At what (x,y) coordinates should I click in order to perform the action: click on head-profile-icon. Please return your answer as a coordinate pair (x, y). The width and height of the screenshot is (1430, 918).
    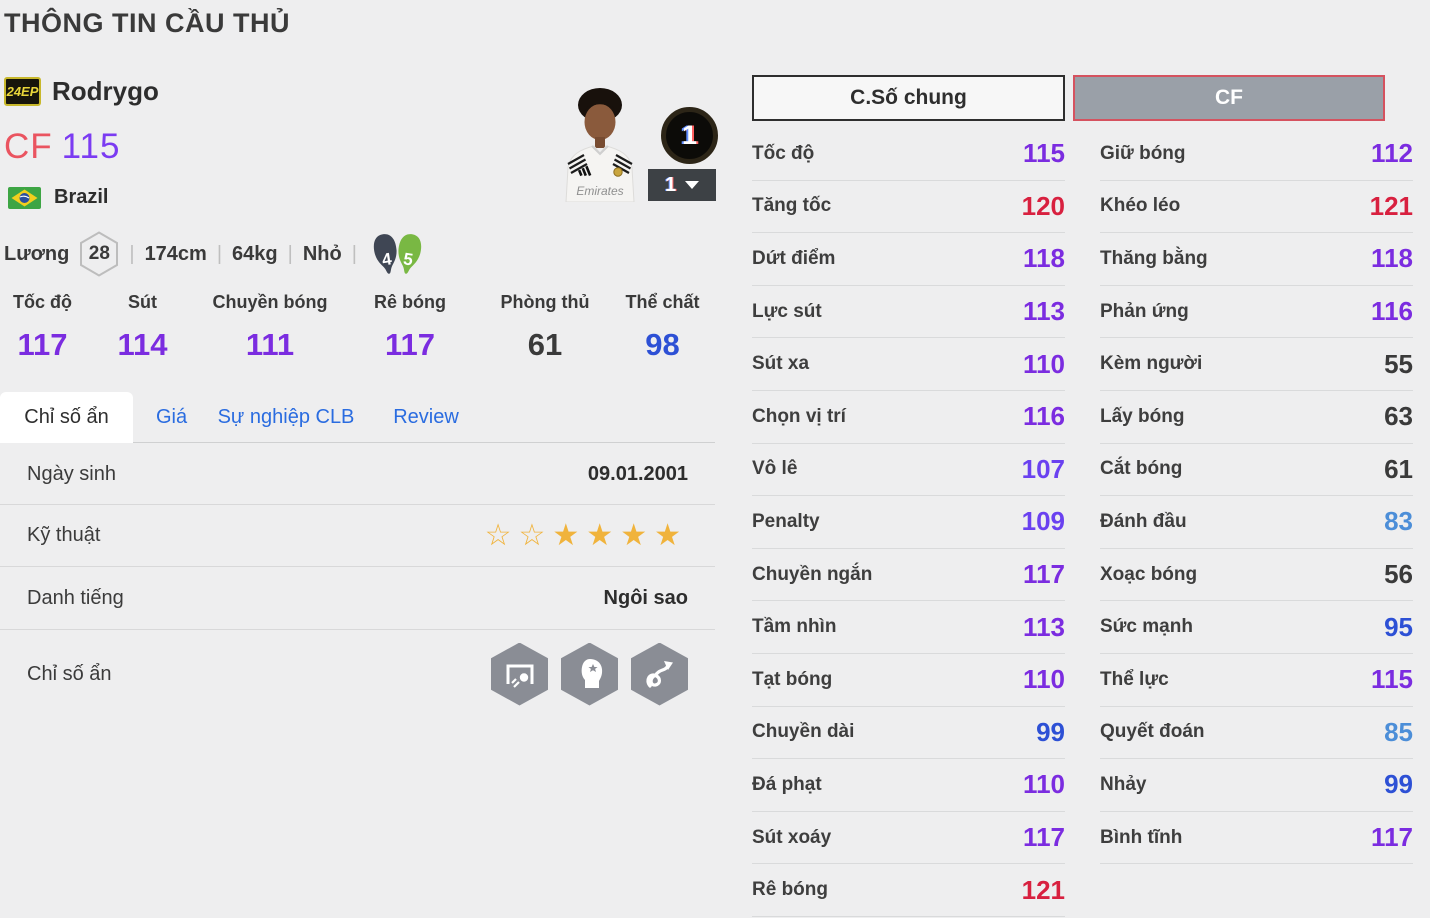
    Looking at the image, I should click on (589, 674).